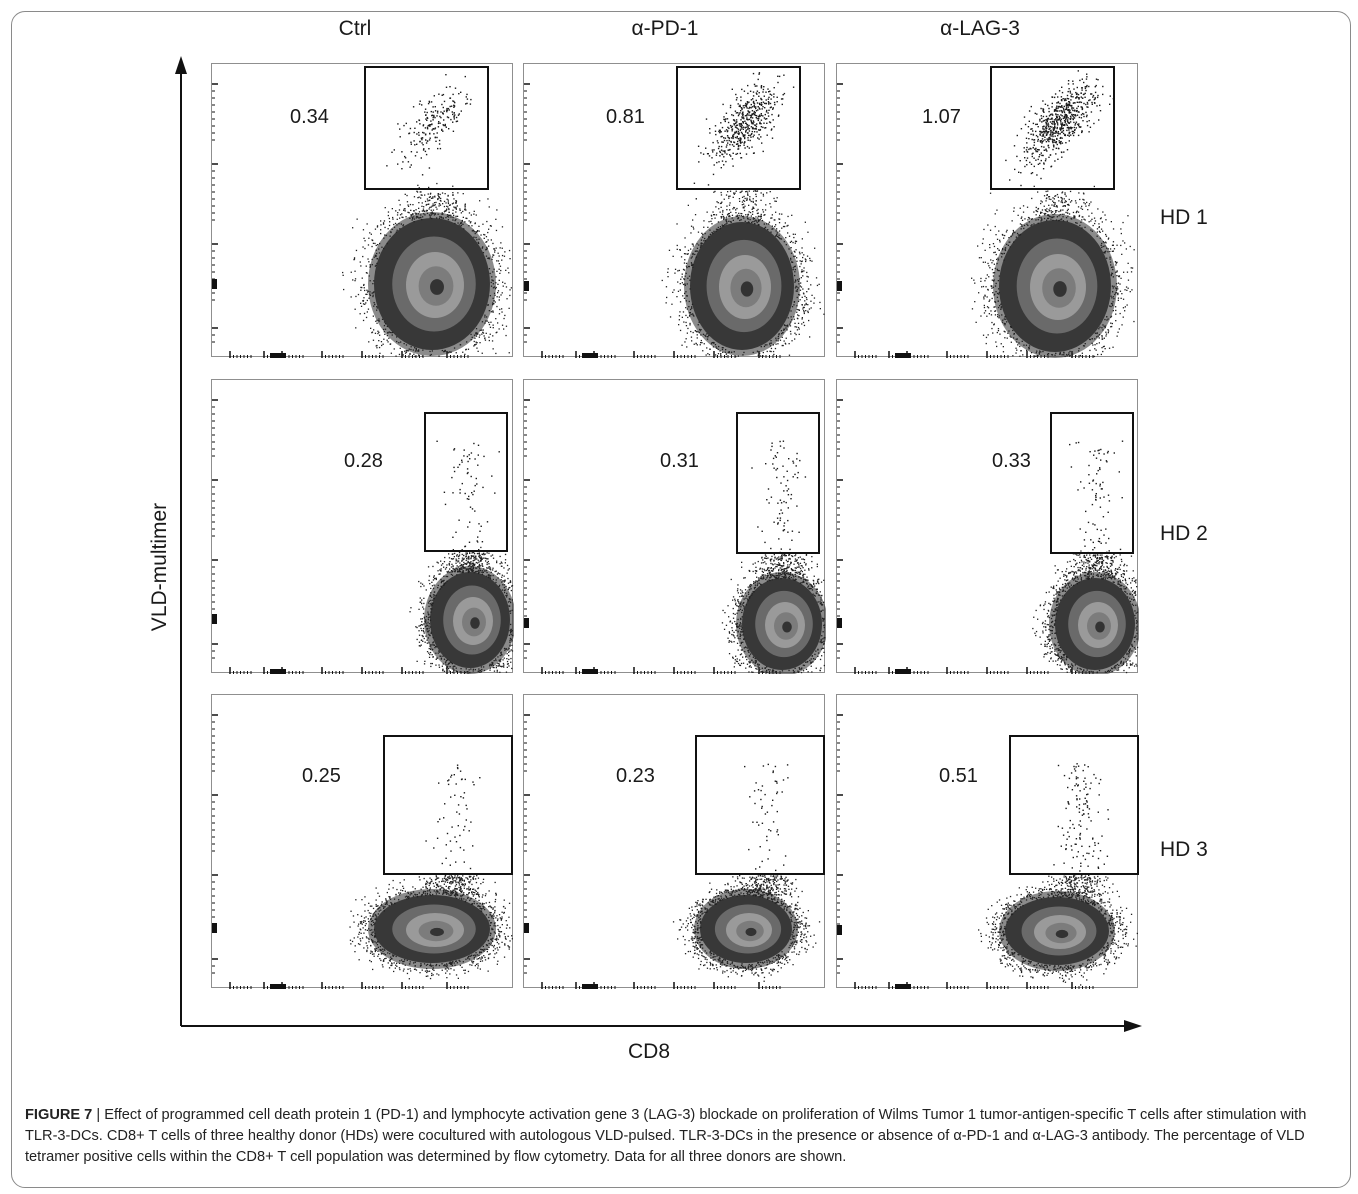 Image resolution: width=1358 pixels, height=1194 pixels. I want to click on flow-plot-hd2-ctrl: 0.28, so click(362, 526).